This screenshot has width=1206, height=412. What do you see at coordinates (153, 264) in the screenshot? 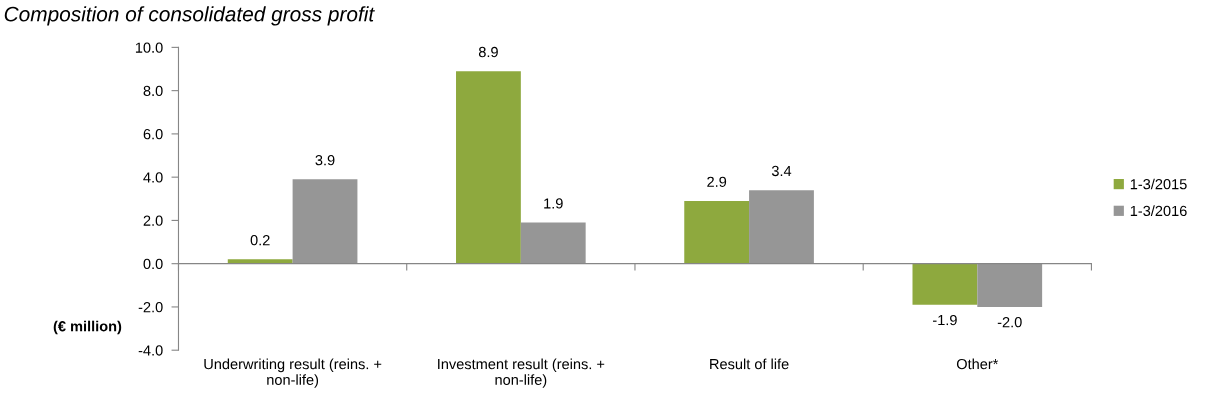
I see `y-tick-label: 0.0` at bounding box center [153, 264].